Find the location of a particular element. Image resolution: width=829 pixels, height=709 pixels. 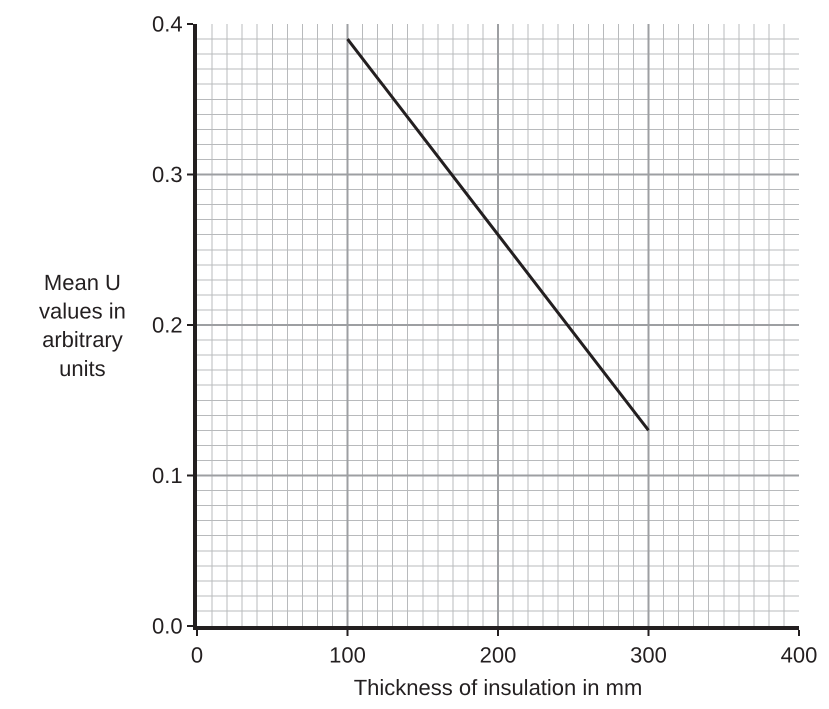

y-tick-label: 0.3 is located at coordinates (167, 175).